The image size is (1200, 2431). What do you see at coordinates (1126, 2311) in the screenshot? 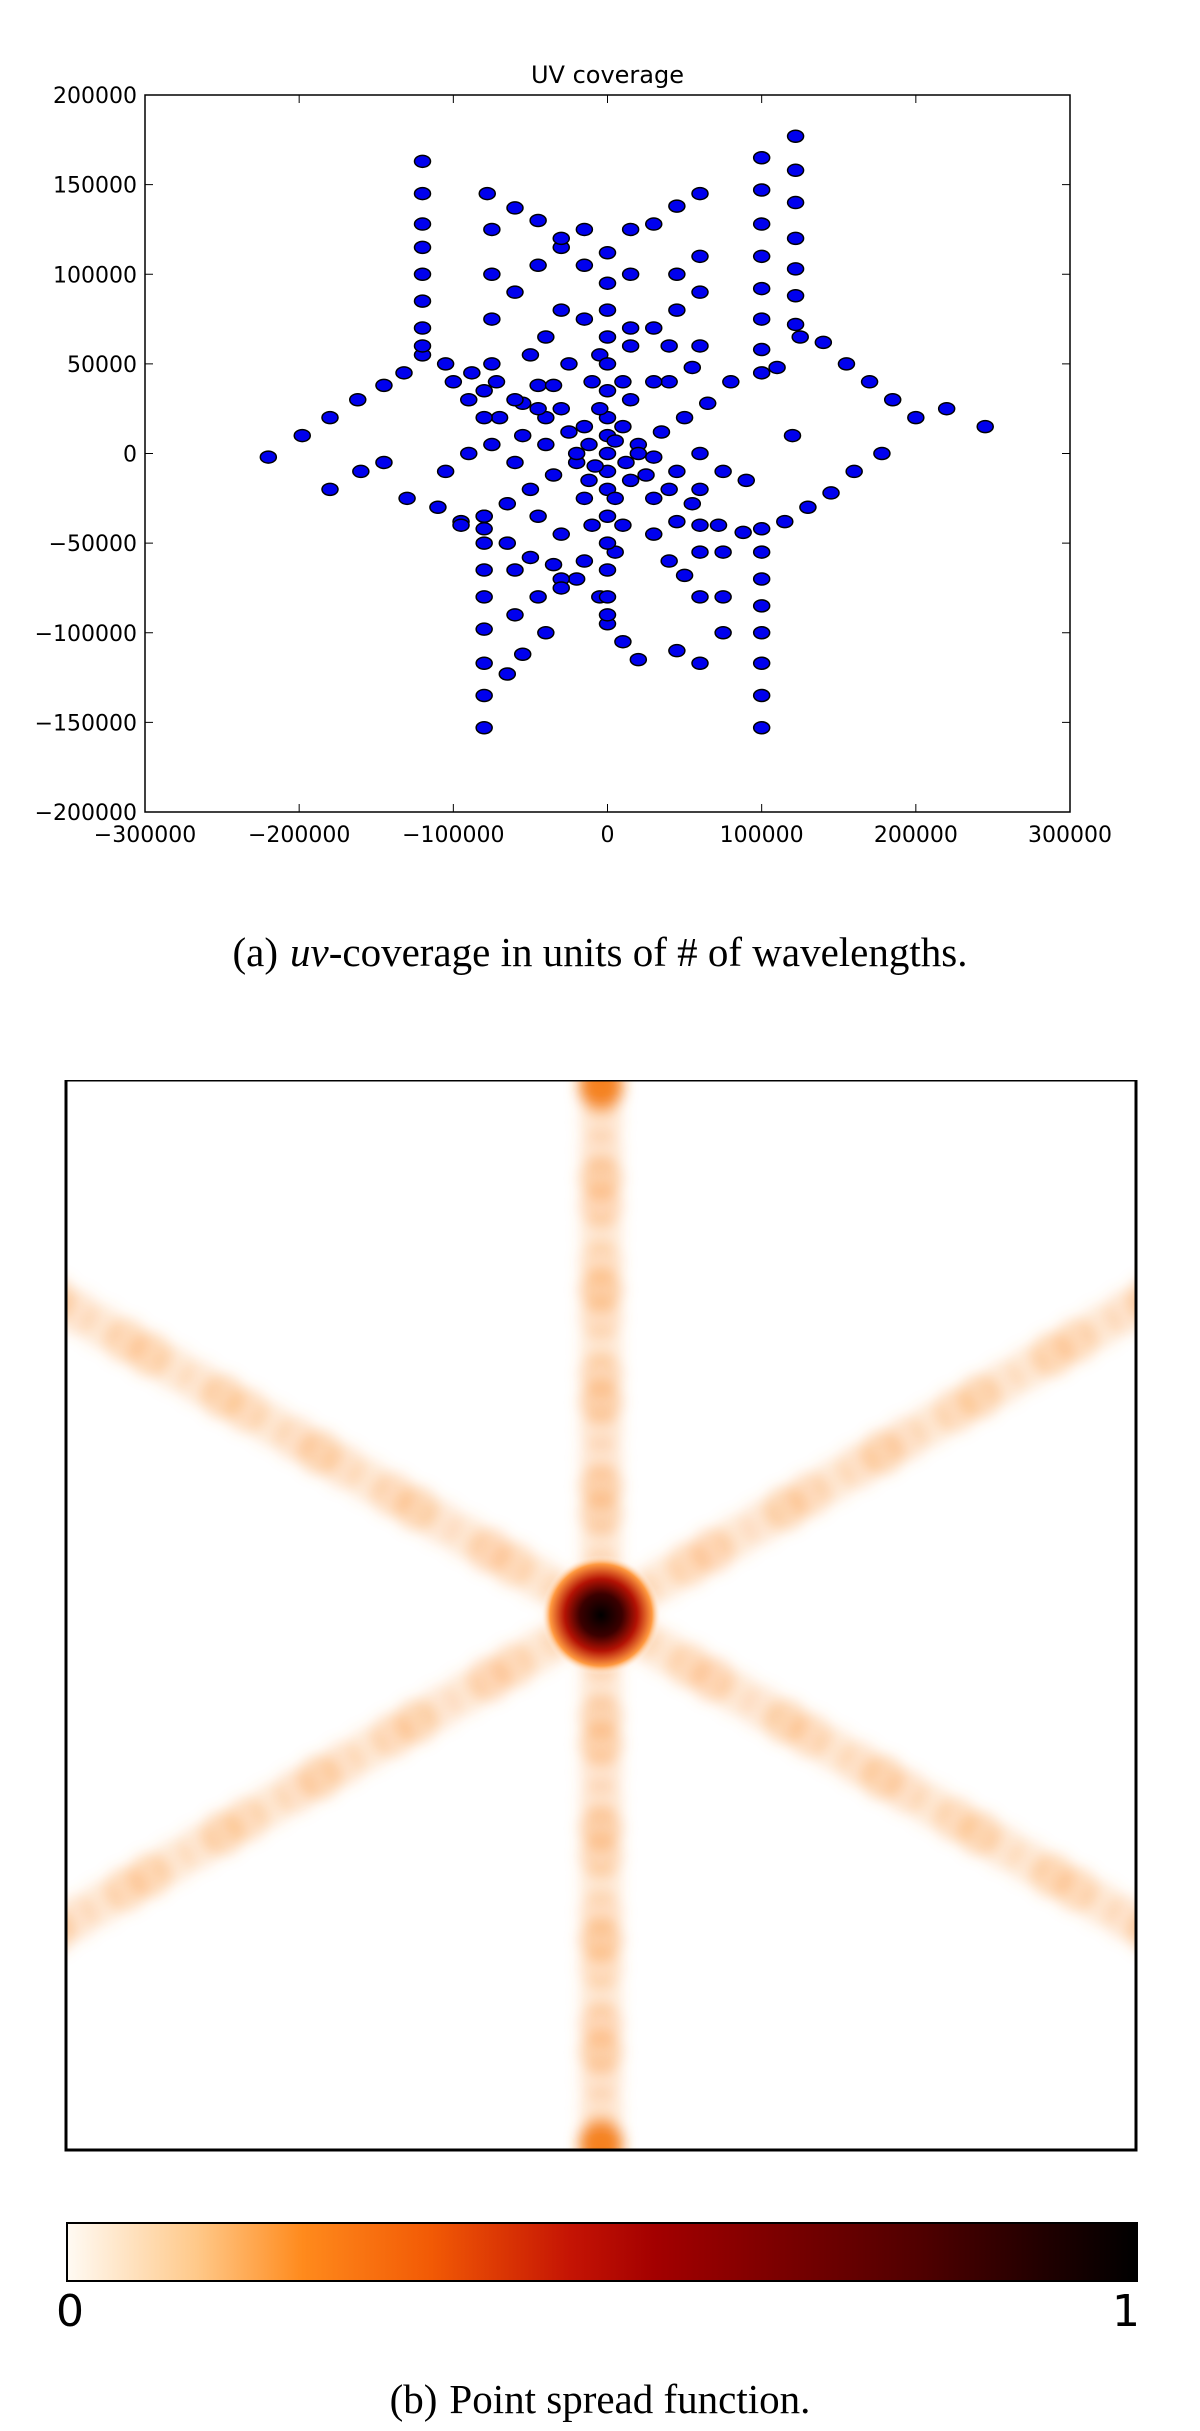
I see `colorbar-max-label: 1` at bounding box center [1126, 2311].